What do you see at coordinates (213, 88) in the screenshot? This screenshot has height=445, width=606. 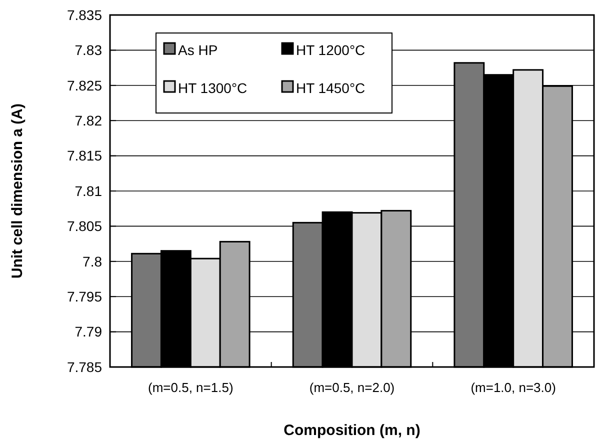 I see `legend-label: HT 1300°C` at bounding box center [213, 88].